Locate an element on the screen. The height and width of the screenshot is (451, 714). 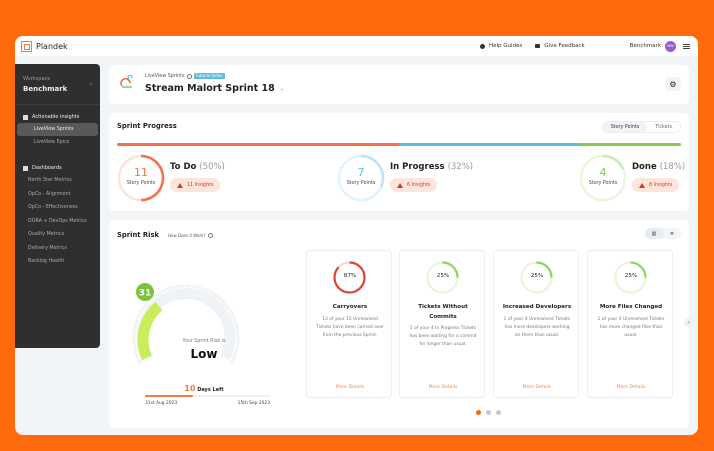
give-feedback-link: Give Feedback is located at coordinates (560, 46).